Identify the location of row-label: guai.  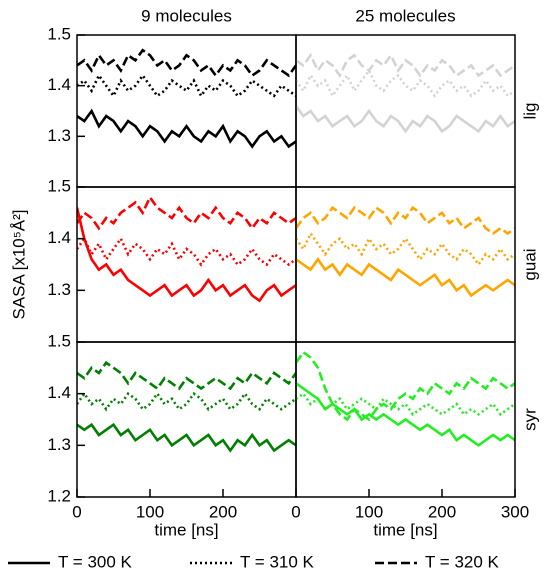
(529, 264).